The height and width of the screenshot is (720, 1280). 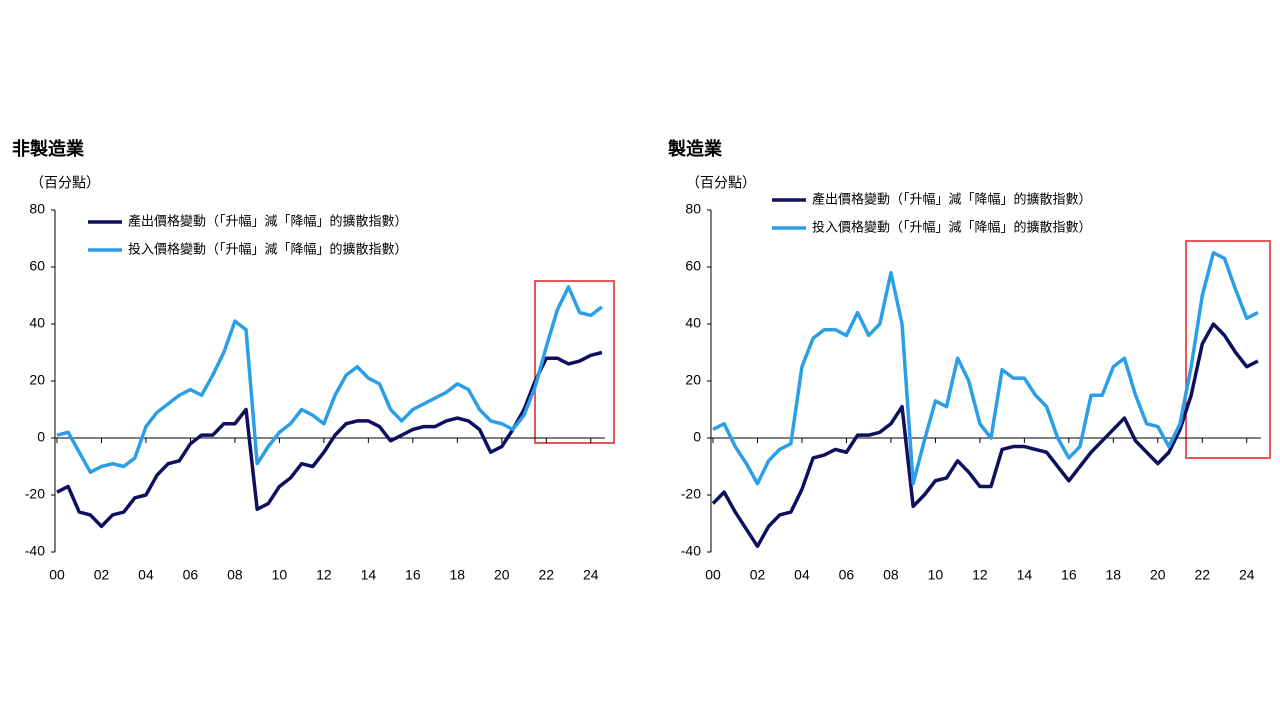 What do you see at coordinates (48, 148) in the screenshot?
I see `chart-title: 非製造業` at bounding box center [48, 148].